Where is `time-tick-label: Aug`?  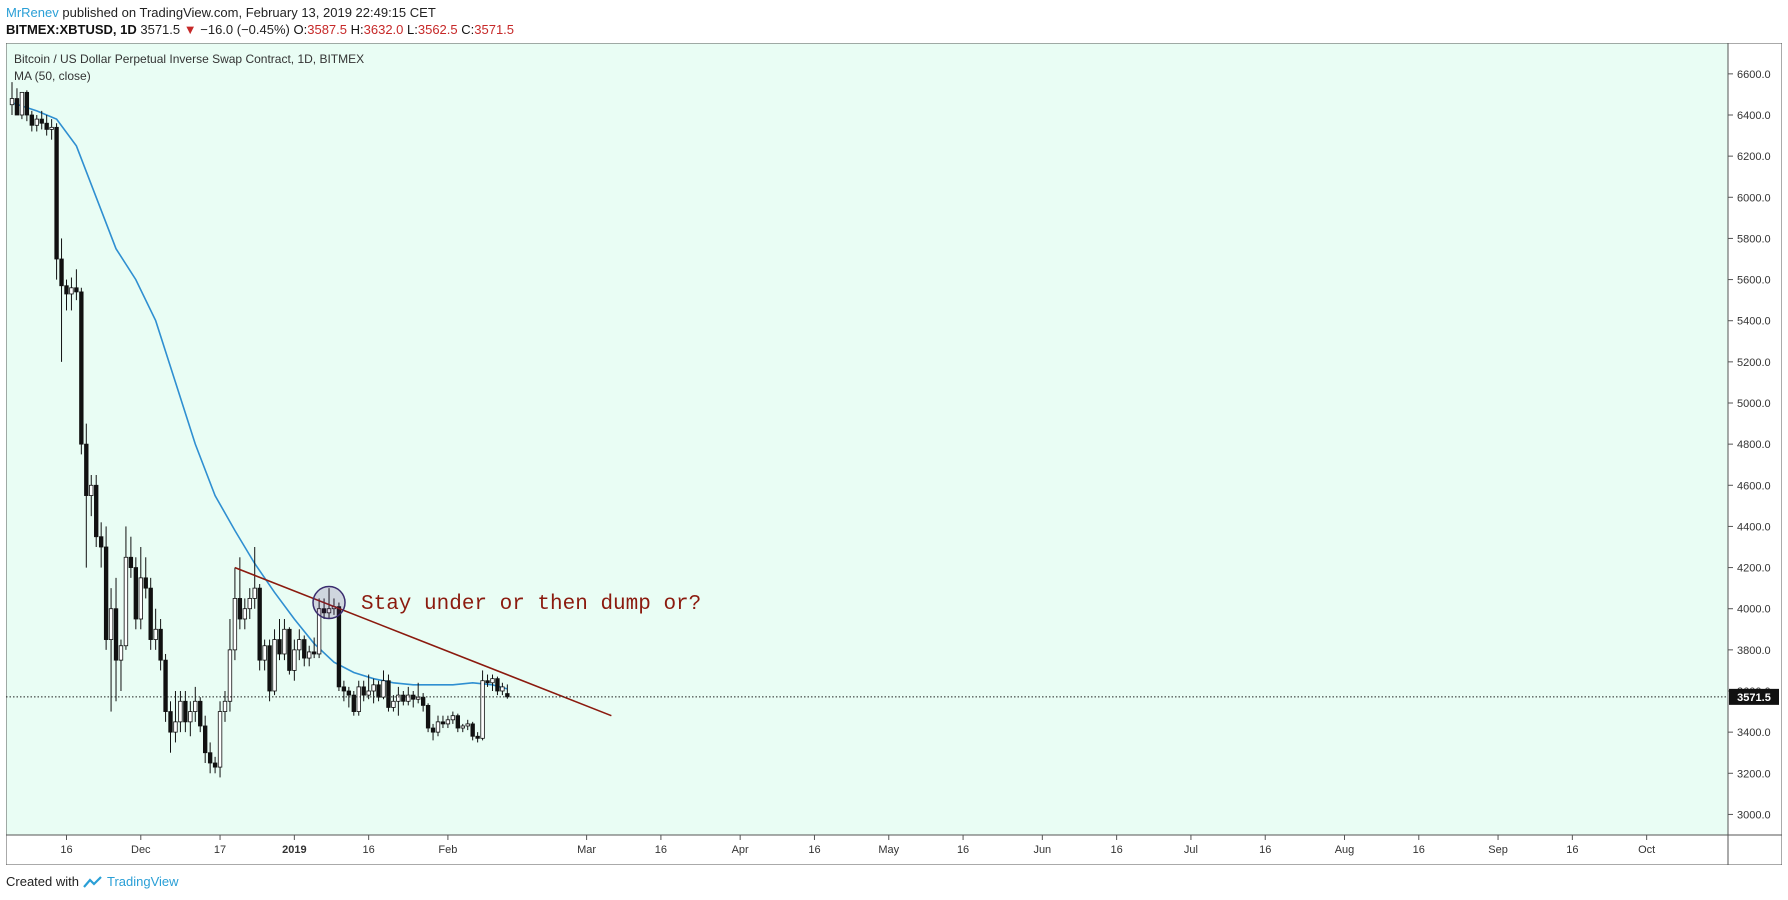
time-tick-label: Aug is located at coordinates (1345, 850).